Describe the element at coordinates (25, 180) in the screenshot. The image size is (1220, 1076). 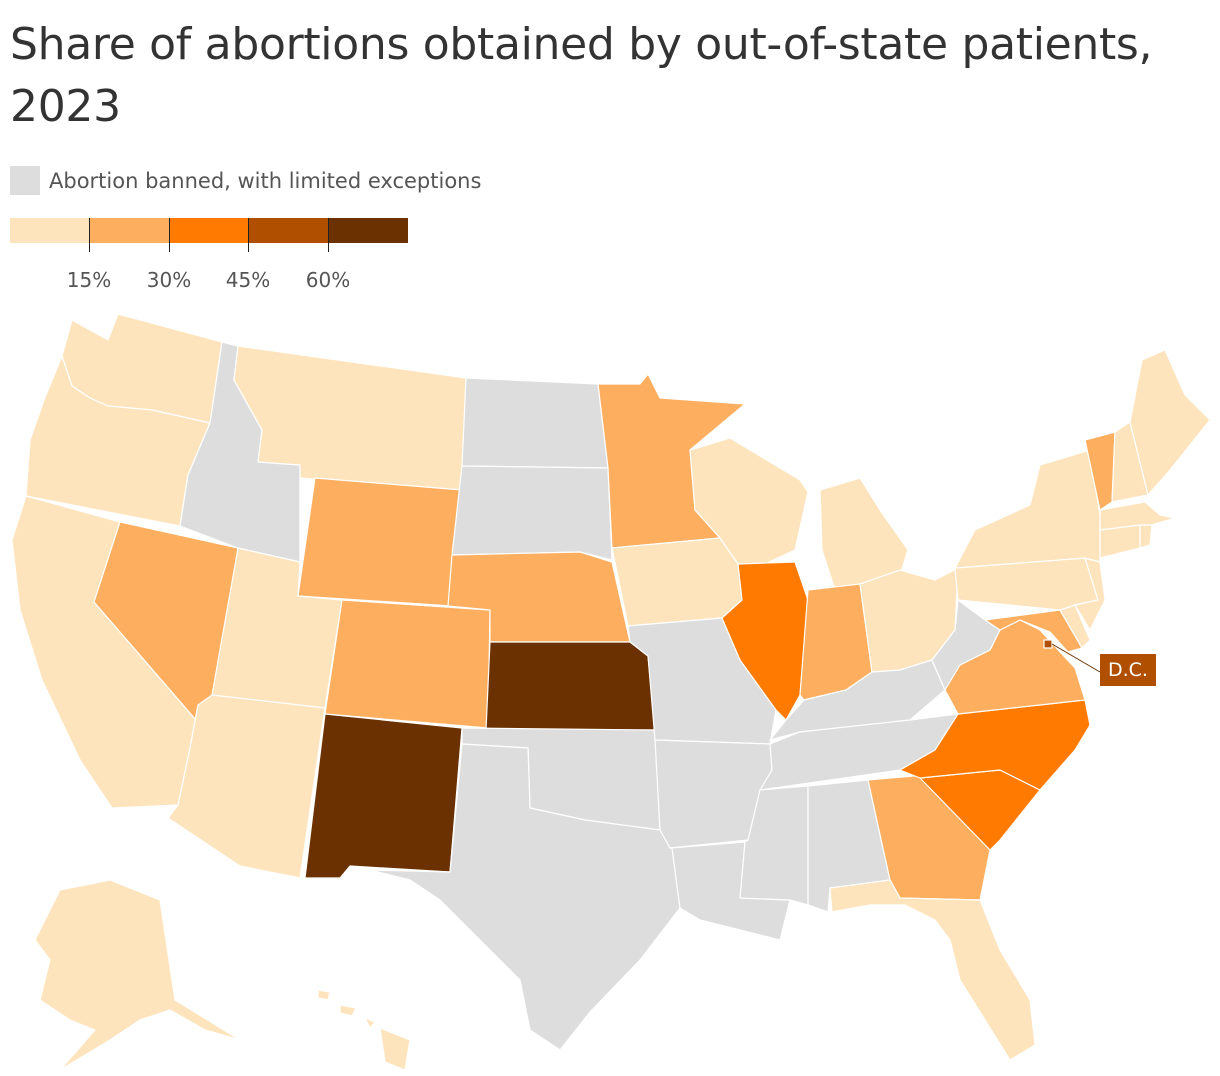
I see `banned-swatch` at that location.